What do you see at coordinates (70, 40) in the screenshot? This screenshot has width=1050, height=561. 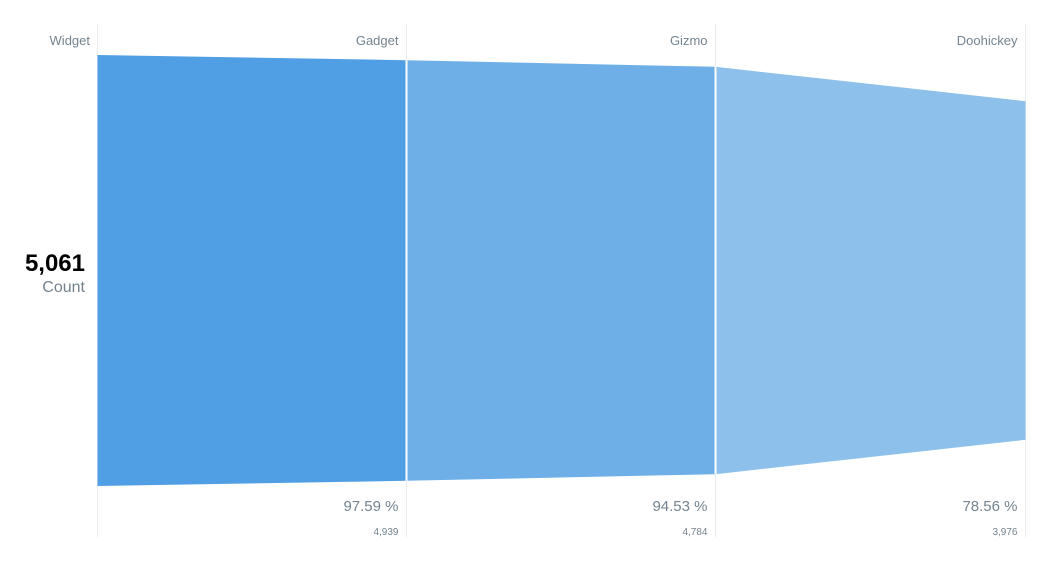 I see `step-name-widget: Widget` at bounding box center [70, 40].